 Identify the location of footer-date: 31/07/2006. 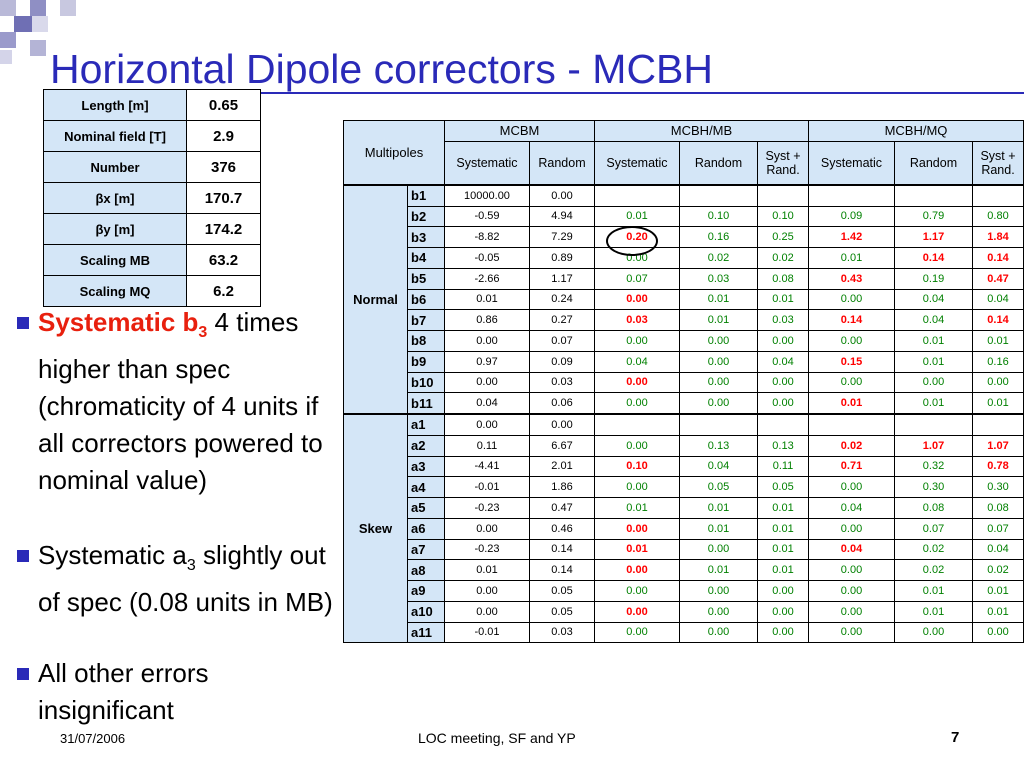
(93, 738).